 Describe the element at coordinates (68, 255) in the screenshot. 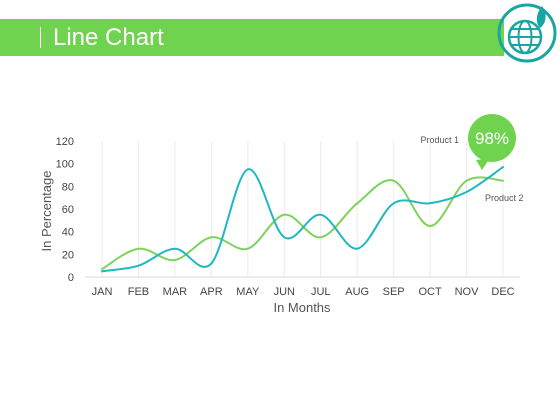

I see `y-tick-label: 20` at that location.